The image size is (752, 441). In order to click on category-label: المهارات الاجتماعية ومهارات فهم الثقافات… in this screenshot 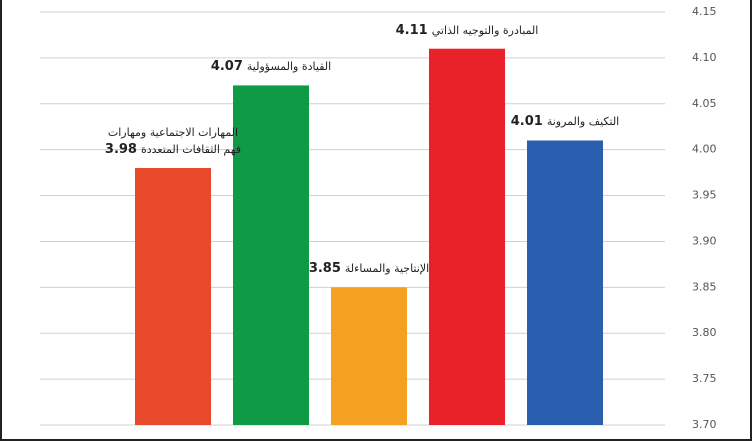, I will do `click(174, 141)`.